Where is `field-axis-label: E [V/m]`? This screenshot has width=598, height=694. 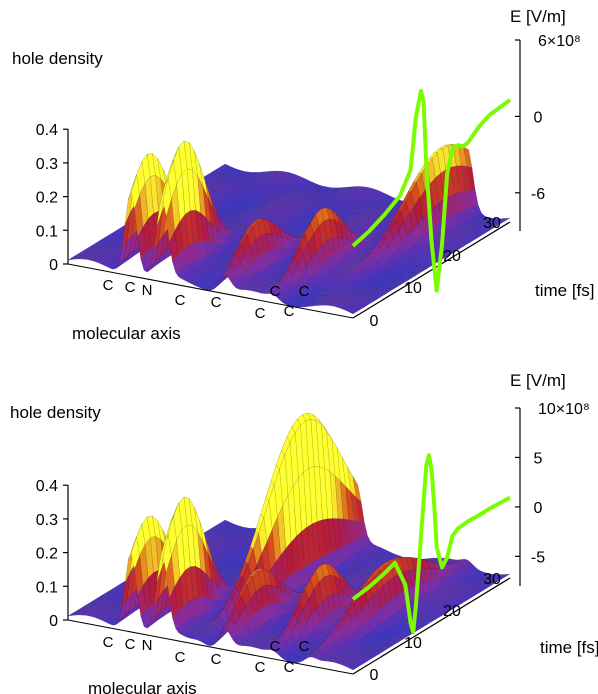
field-axis-label: E [V/m] is located at coordinates (538, 16).